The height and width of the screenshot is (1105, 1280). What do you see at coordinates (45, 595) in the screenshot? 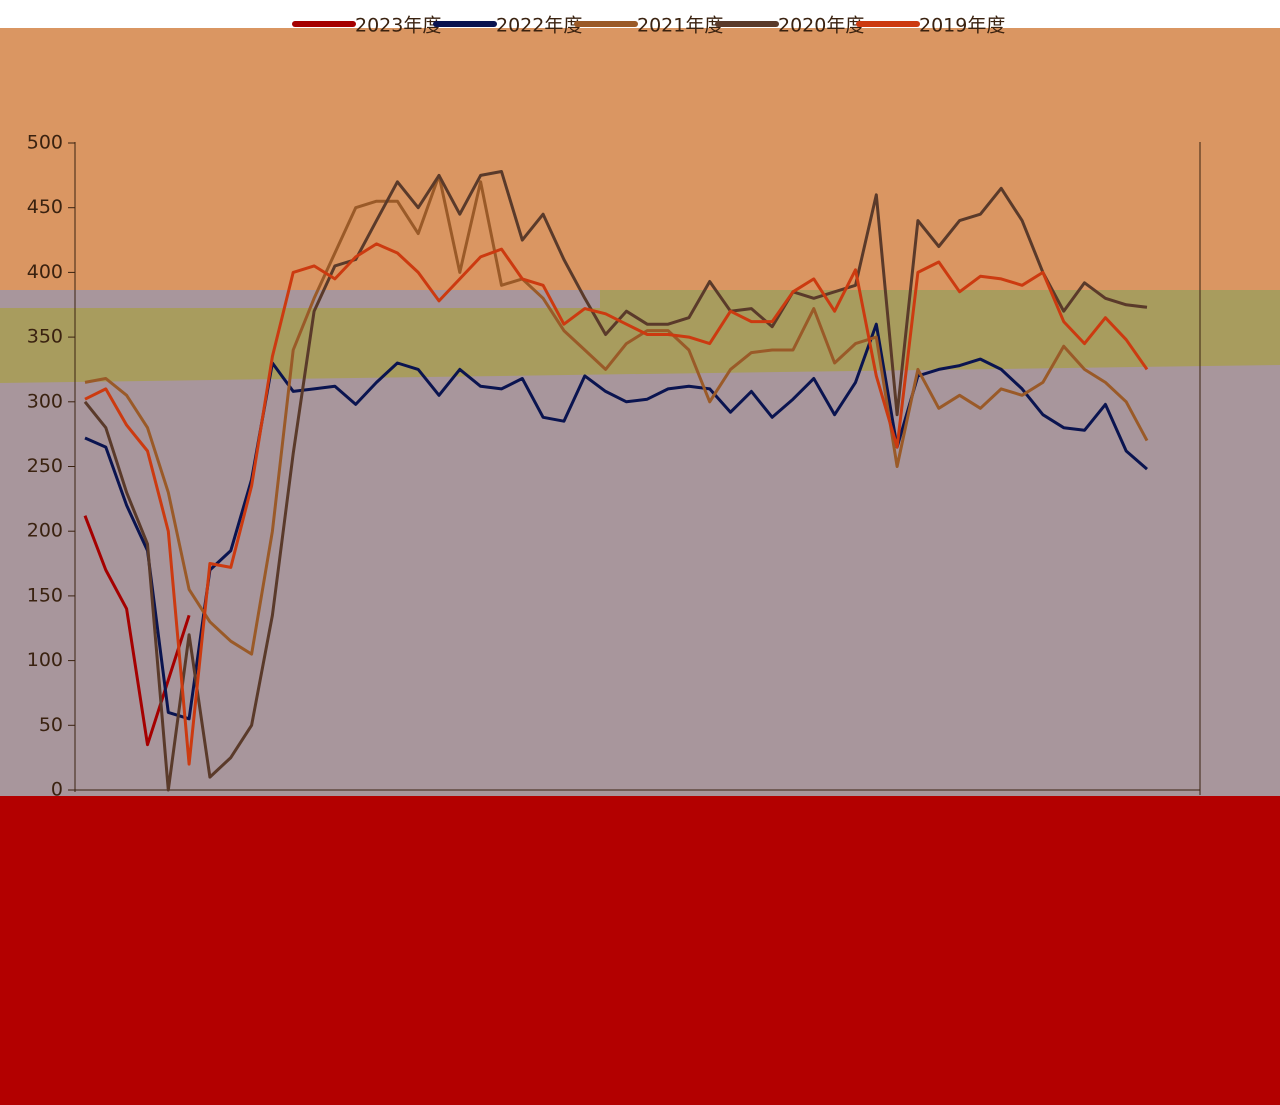
I see `y-tick-label: 150` at bounding box center [45, 595].